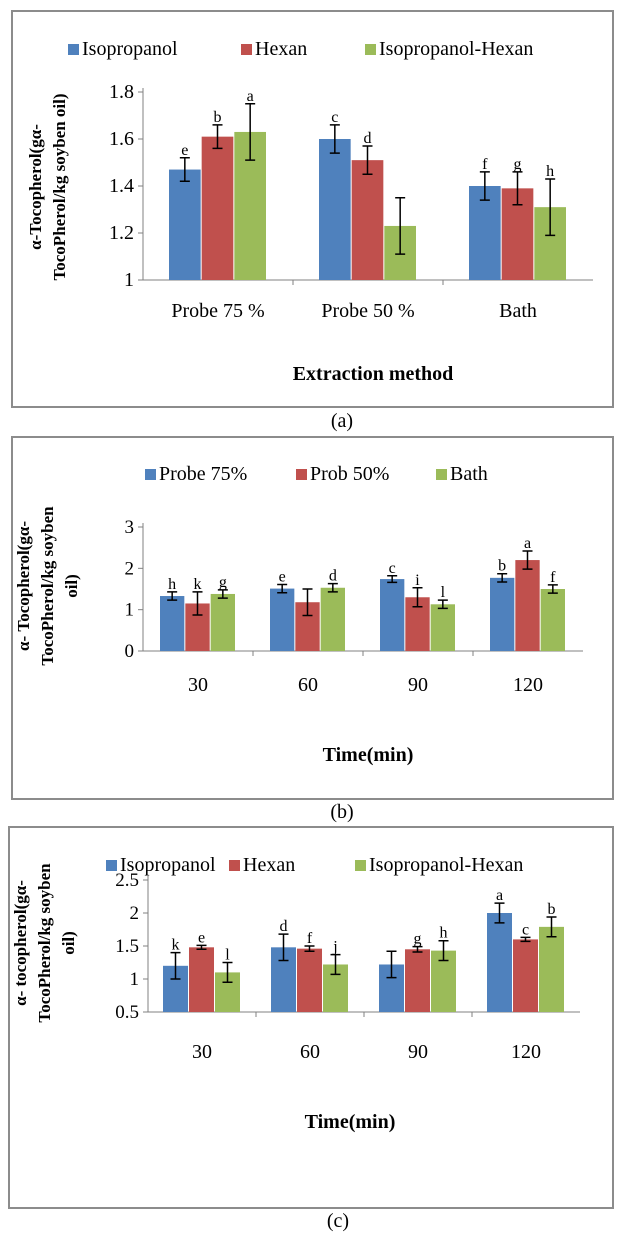 The image size is (624, 1237). Describe the element at coordinates (334, 947) in the screenshot. I see `significance-letter: j` at that location.